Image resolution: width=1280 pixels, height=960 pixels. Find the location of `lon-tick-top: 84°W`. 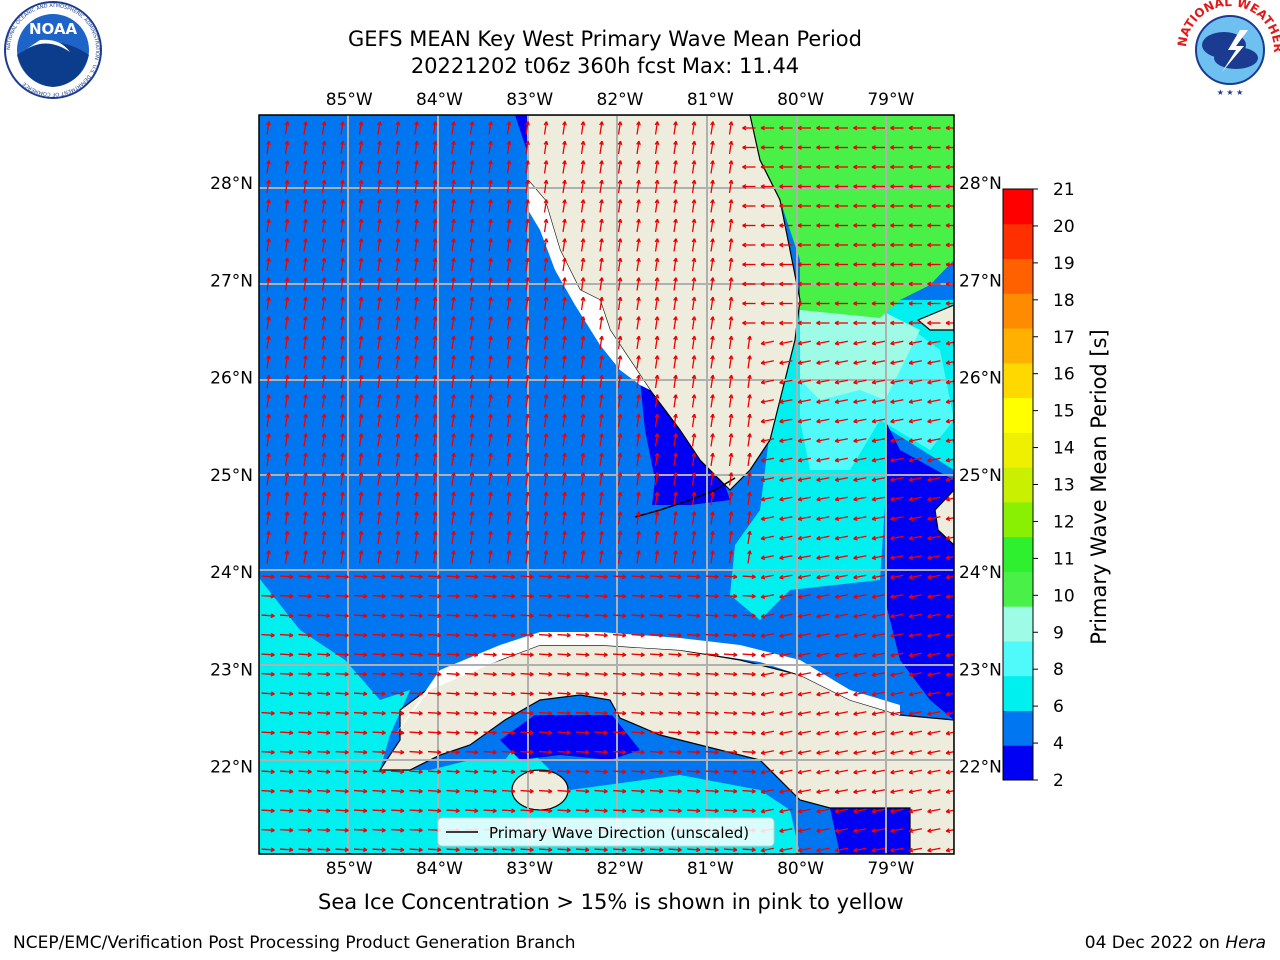

lon-tick-top: 84°W is located at coordinates (439, 100).